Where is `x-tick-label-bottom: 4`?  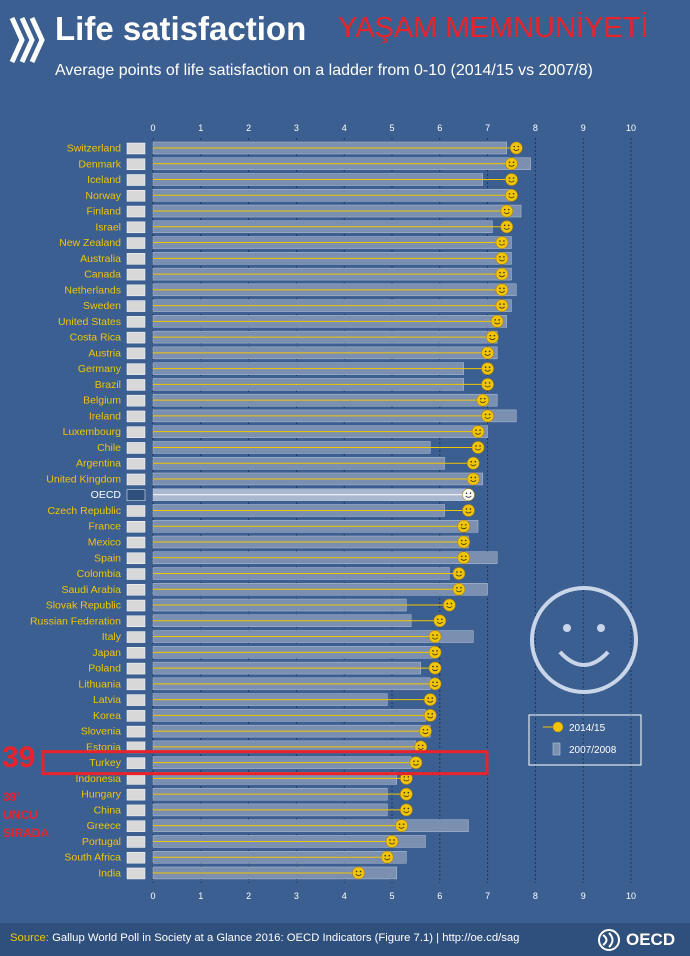
x-tick-label-bottom: 4 is located at coordinates (344, 896).